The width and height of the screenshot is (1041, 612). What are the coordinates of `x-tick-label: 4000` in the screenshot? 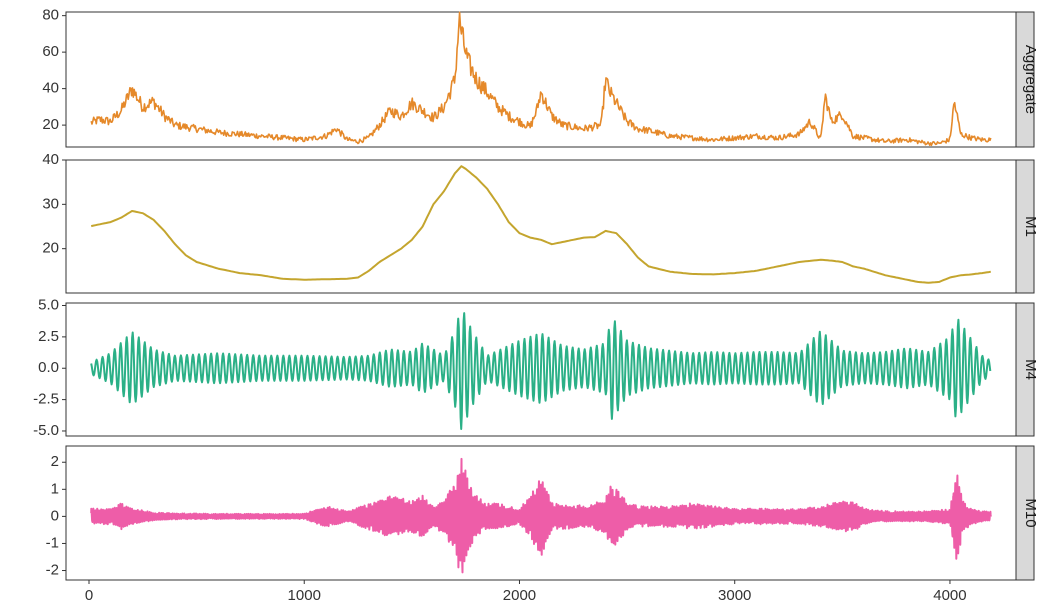 It's located at (949, 595).